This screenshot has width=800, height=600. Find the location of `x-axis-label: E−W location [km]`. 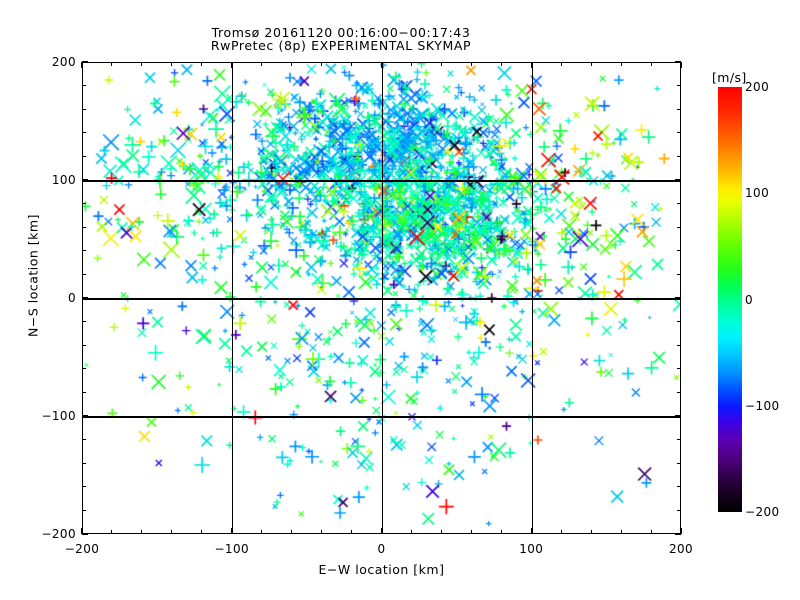

x-axis-label: E−W location [km] is located at coordinates (381, 569).